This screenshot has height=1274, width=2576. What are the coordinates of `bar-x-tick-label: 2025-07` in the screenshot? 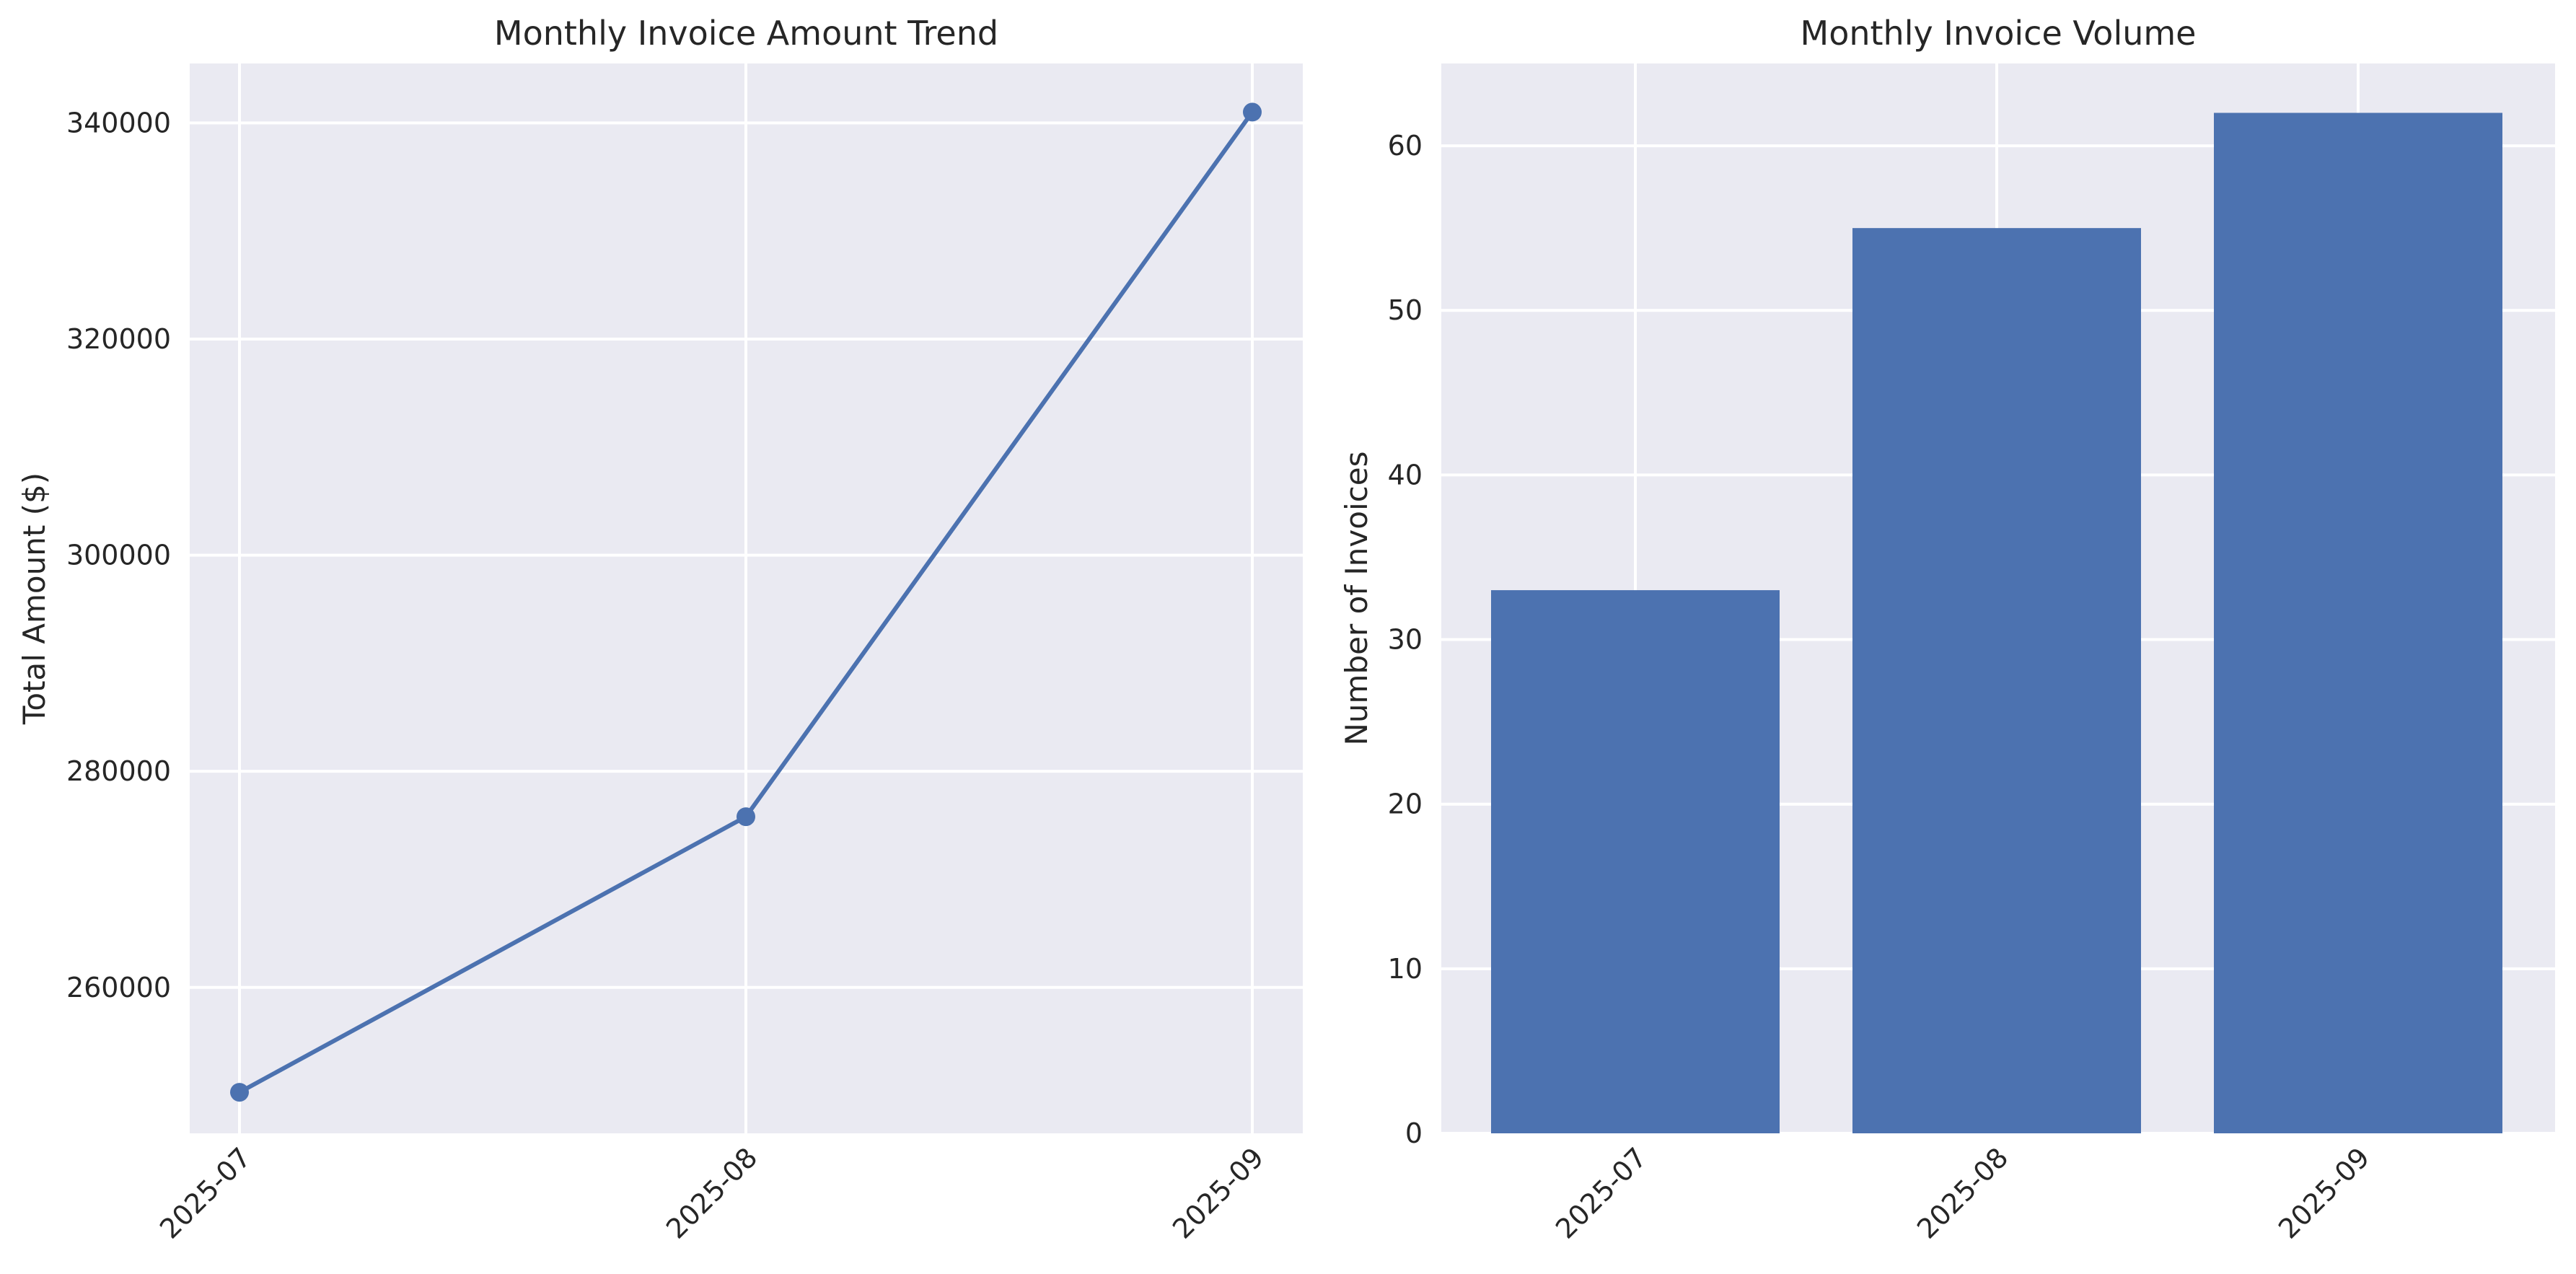 It's located at (1601, 1193).